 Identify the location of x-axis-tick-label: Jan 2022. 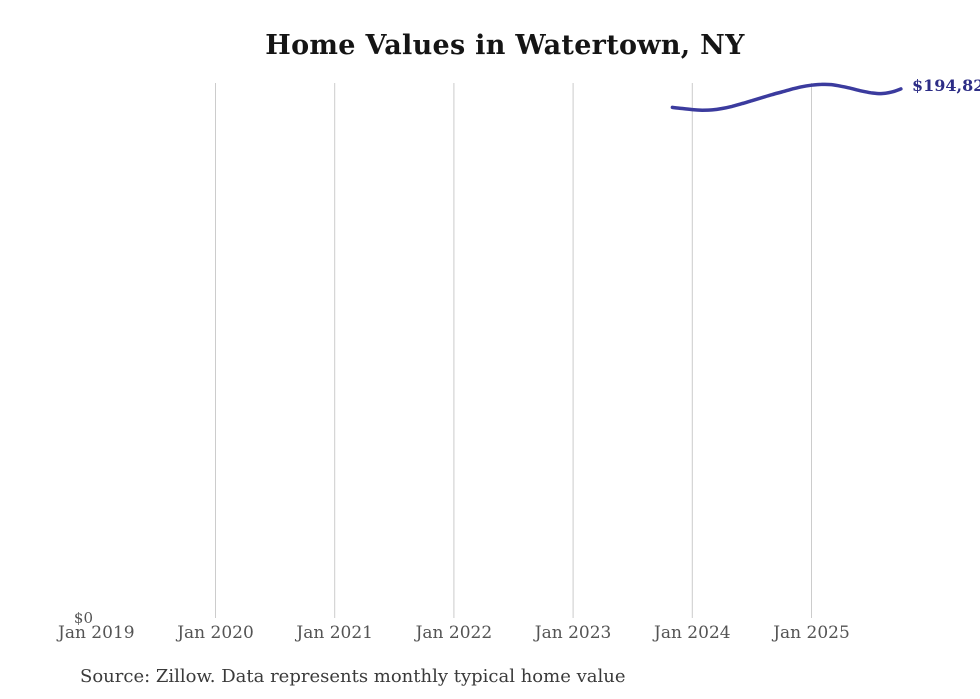
(454, 633).